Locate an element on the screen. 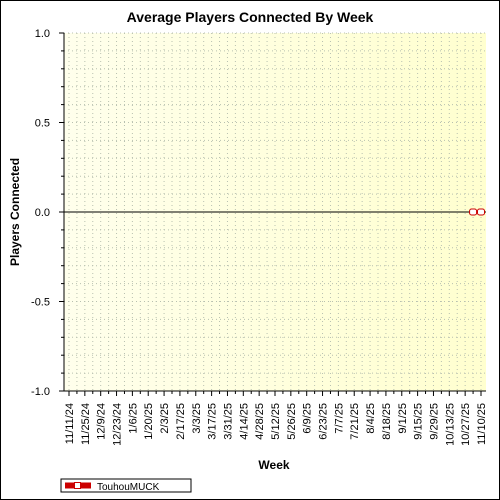  x-tick-label: 7/21/25 is located at coordinates (355, 421).